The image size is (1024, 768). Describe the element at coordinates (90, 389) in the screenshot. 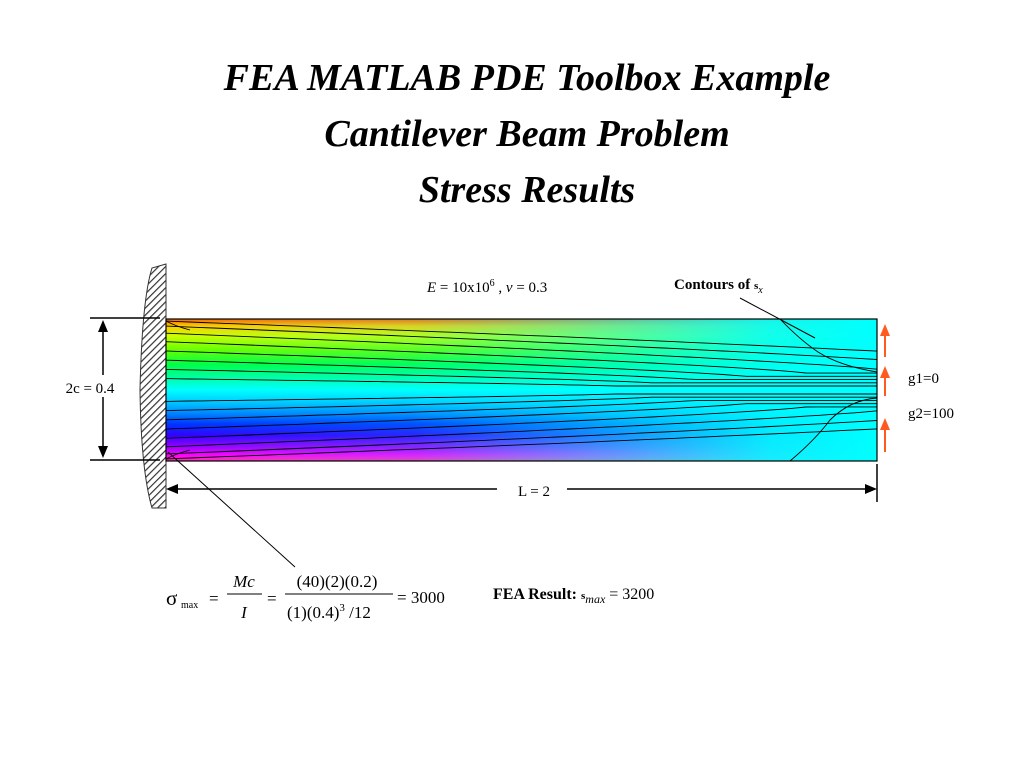

I see `height-label: 2c = 0.4` at that location.